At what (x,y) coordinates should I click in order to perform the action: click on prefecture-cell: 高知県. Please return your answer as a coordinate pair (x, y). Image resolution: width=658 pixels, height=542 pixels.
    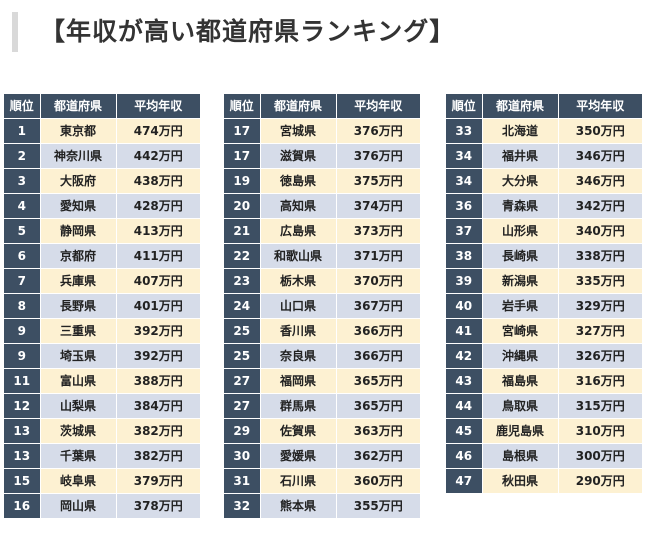
    Looking at the image, I should click on (298, 205).